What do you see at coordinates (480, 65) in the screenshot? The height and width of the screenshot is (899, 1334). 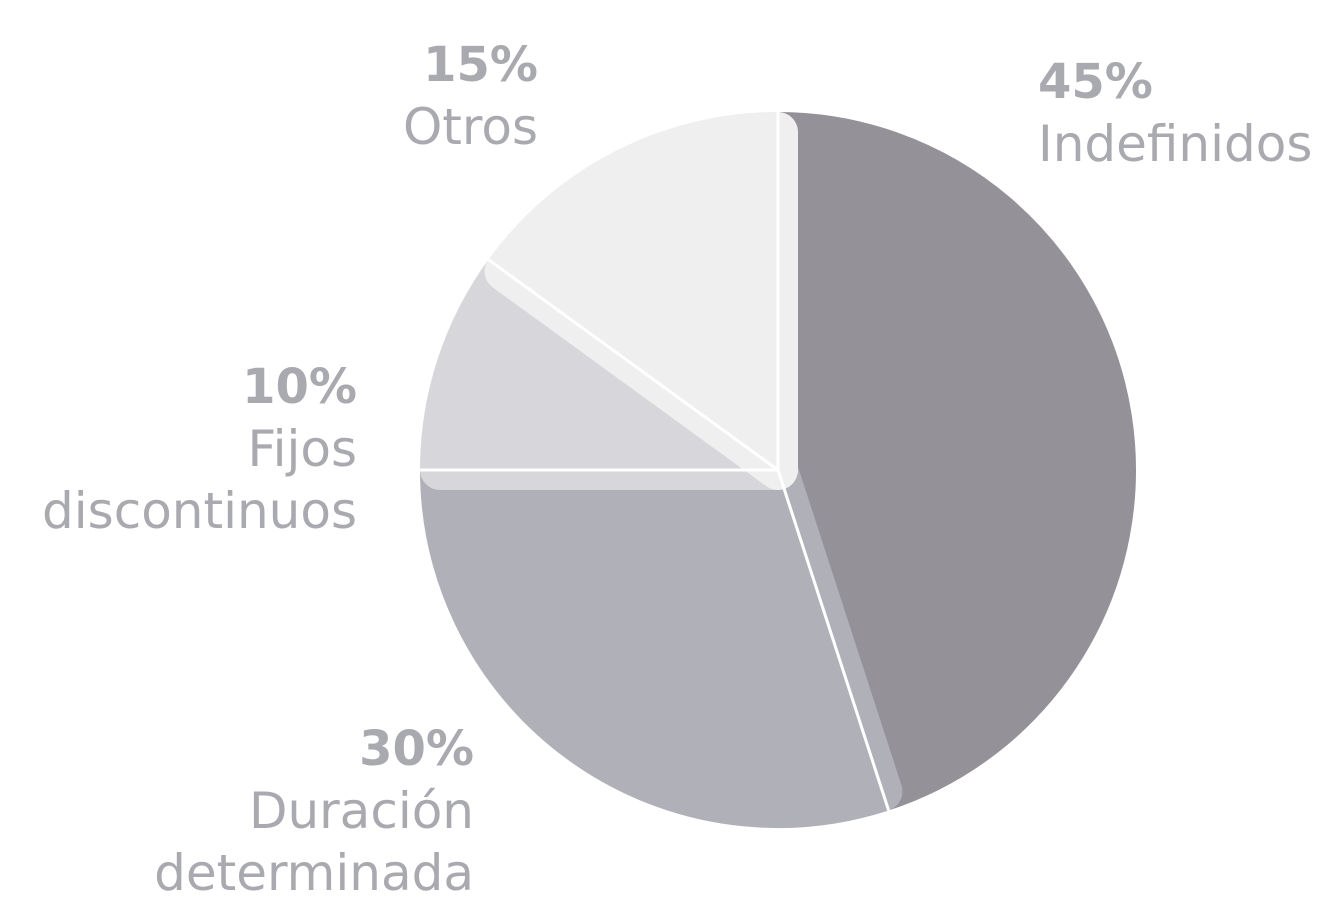 I see `value-label: 15%` at bounding box center [480, 65].